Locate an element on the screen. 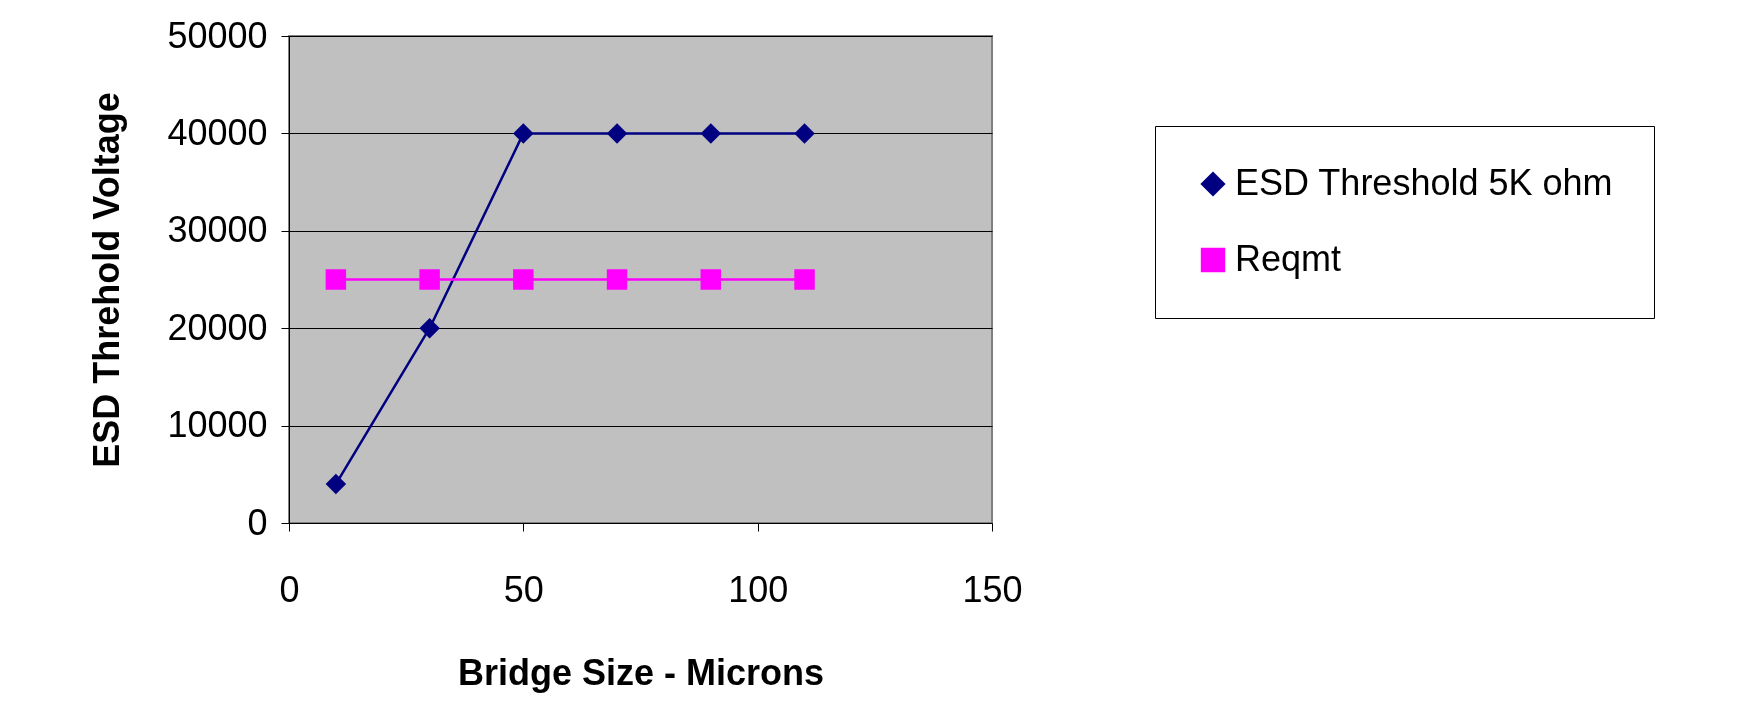 This screenshot has height=723, width=1759. y-tick-label: 40000 is located at coordinates (217, 132).